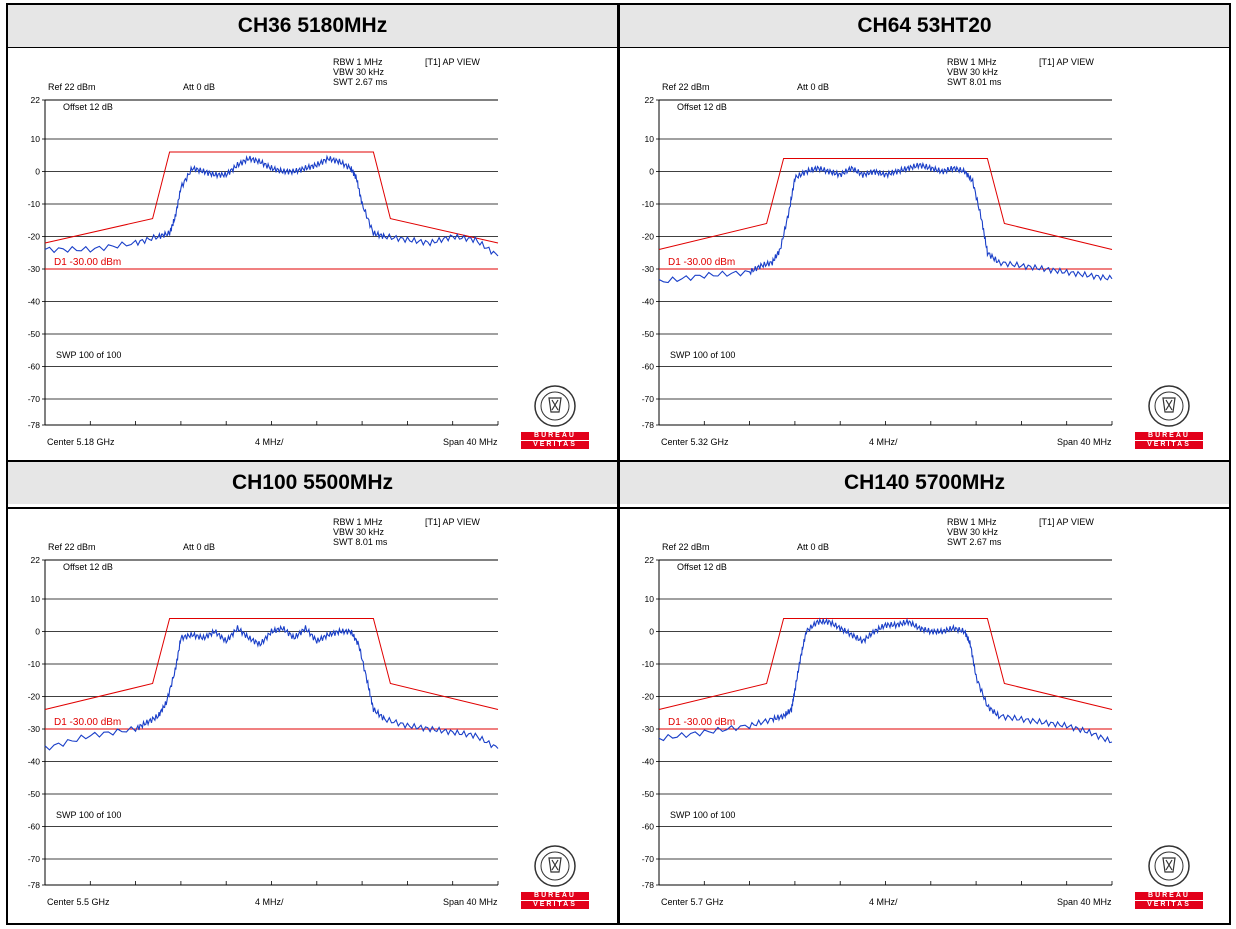  I want to click on column-divider, so click(618, 464).